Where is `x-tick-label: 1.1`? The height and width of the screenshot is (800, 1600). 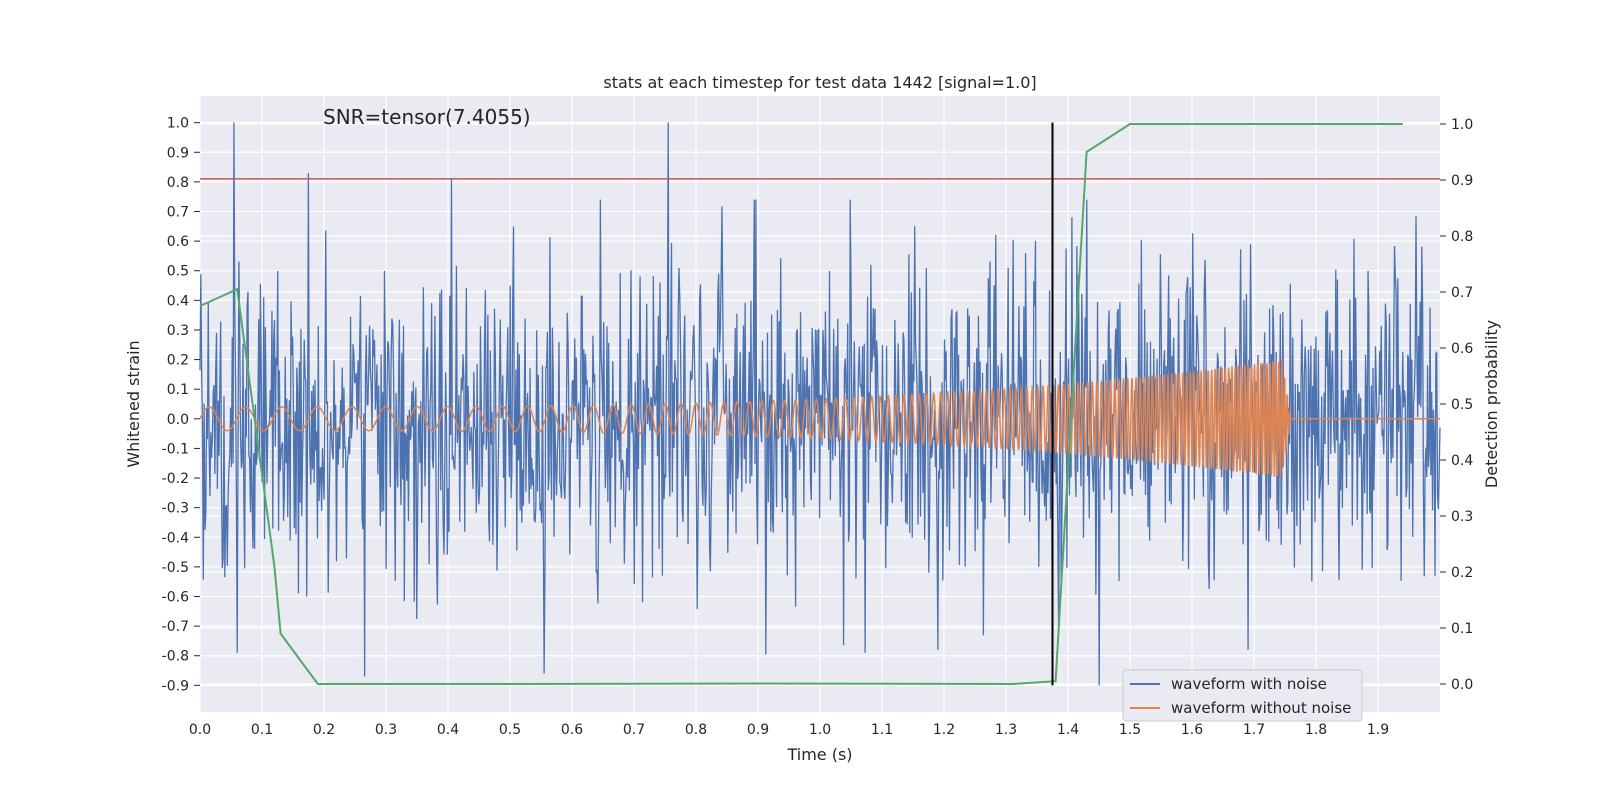
x-tick-label: 1.1 is located at coordinates (882, 730).